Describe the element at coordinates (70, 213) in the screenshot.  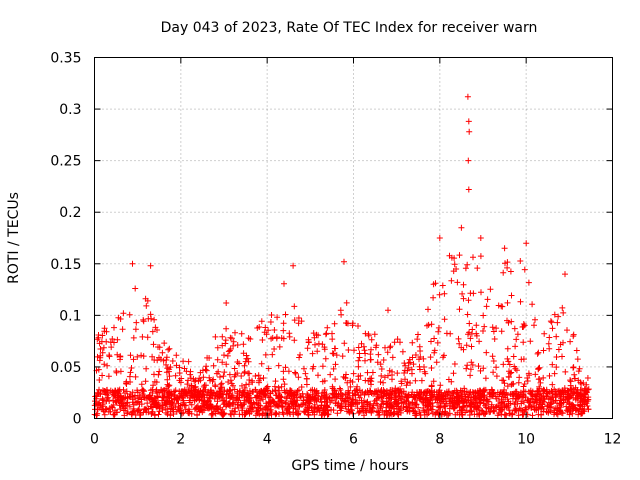
I see `y-tick-label: 0.2` at that location.